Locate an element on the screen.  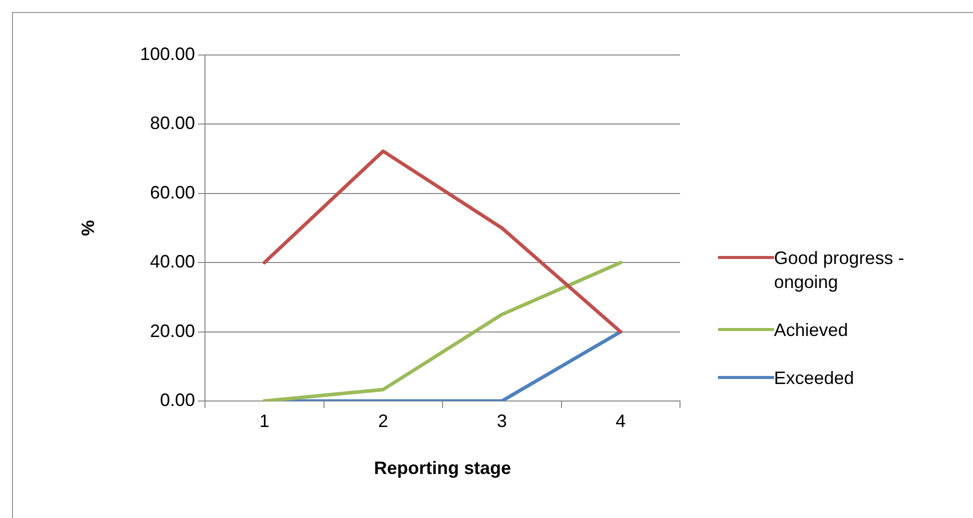
x-tick-label: 3 is located at coordinates (501, 420).